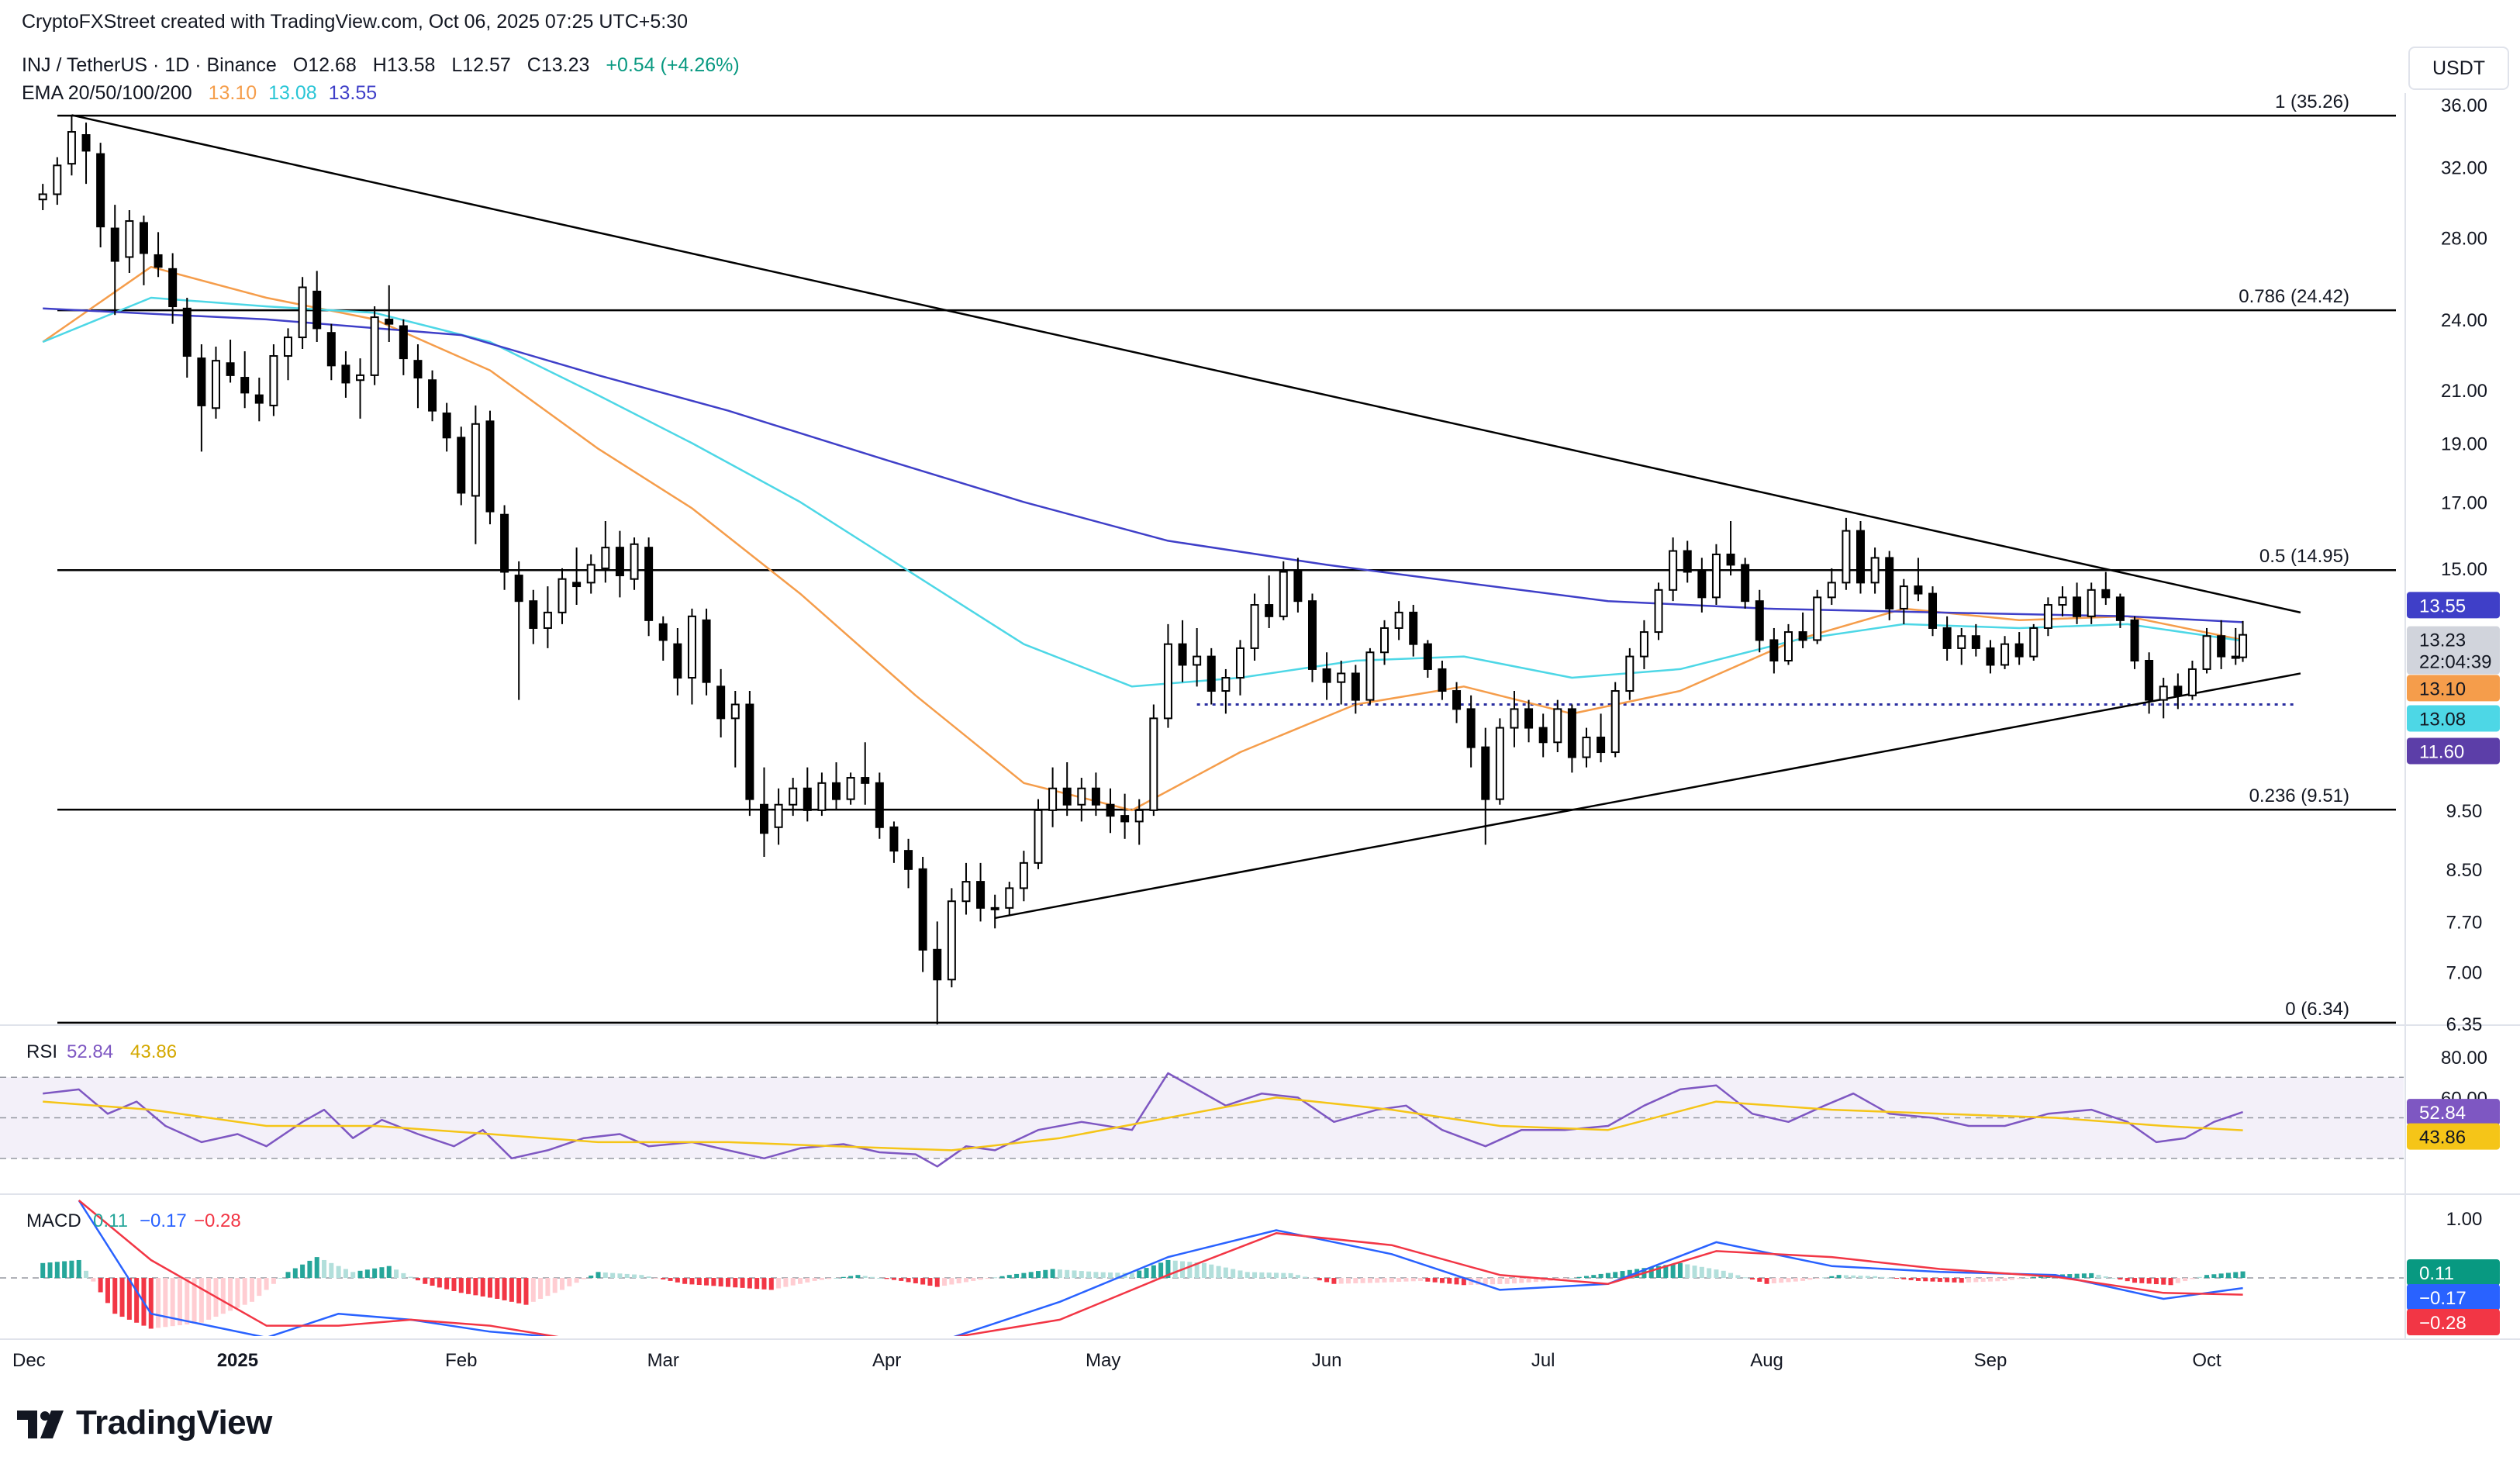  Describe the element at coordinates (174, 1423) in the screenshot. I see `brand-name: TradingView` at that location.